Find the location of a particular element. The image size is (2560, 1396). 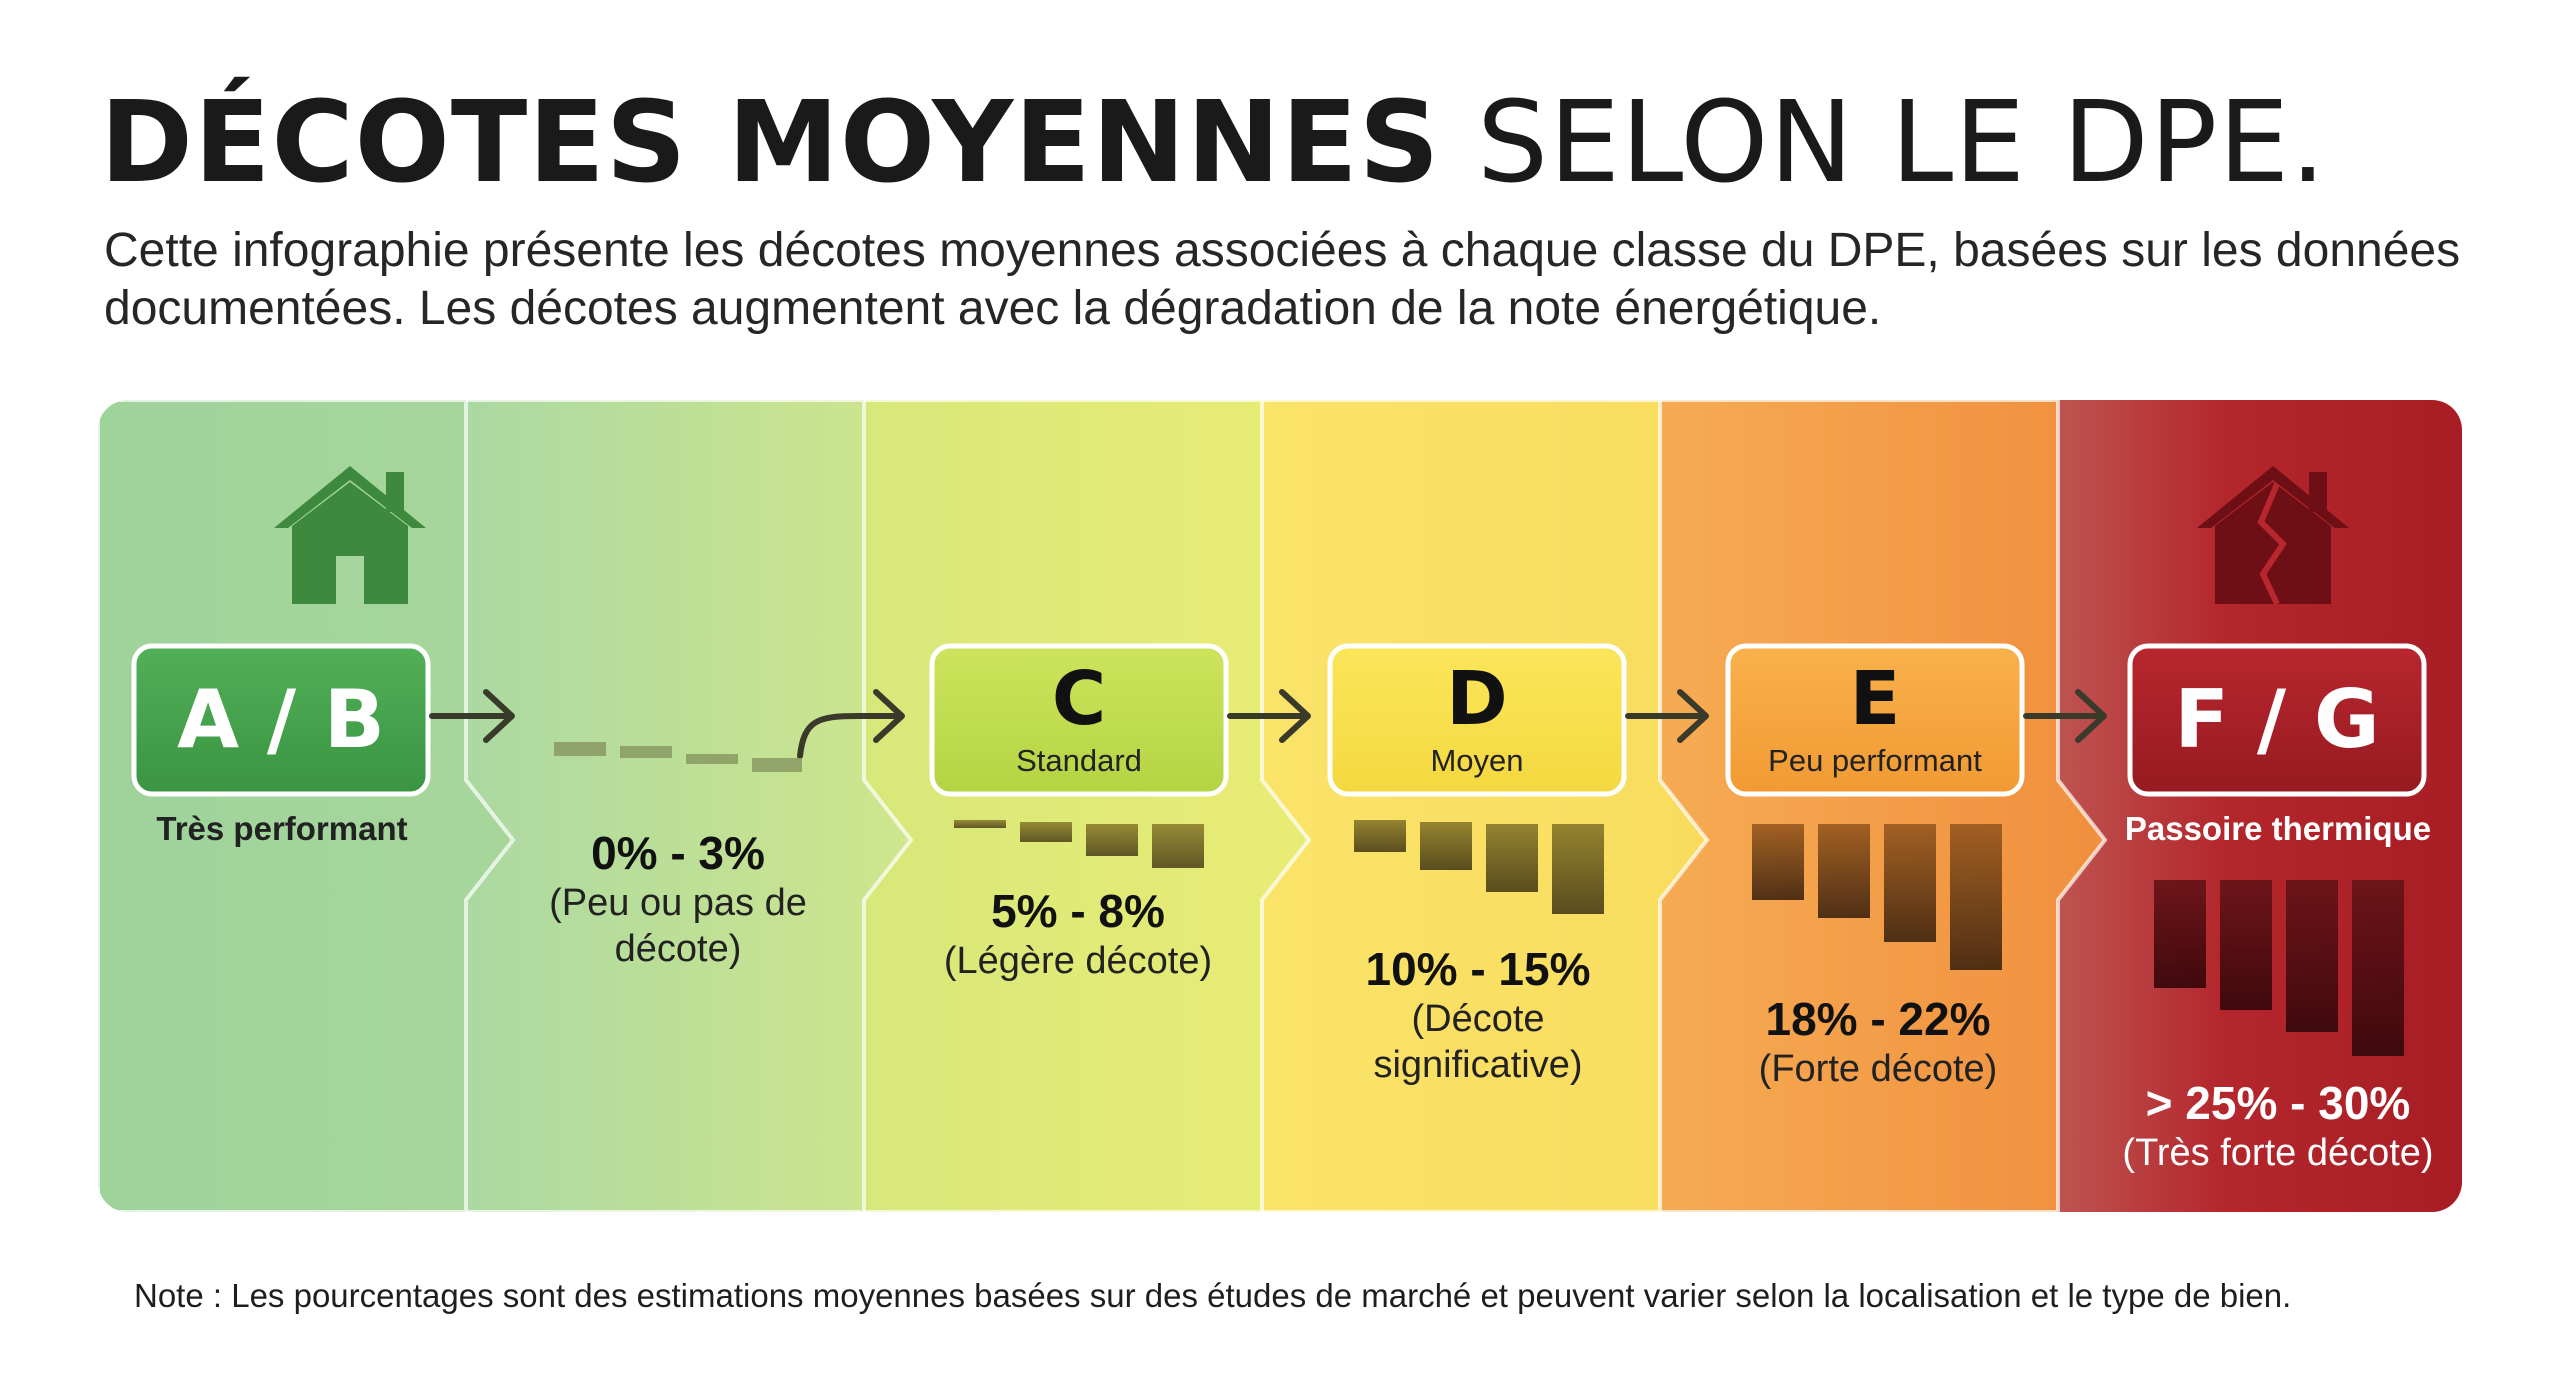

discount-desc-e: (Forte décote) is located at coordinates (1878, 1069).